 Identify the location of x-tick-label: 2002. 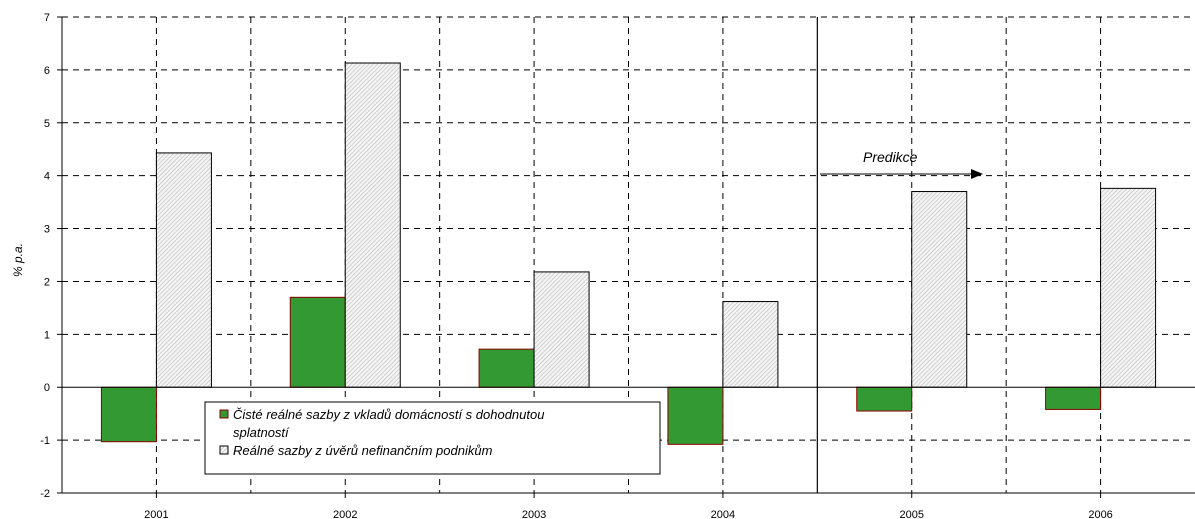
(345, 514).